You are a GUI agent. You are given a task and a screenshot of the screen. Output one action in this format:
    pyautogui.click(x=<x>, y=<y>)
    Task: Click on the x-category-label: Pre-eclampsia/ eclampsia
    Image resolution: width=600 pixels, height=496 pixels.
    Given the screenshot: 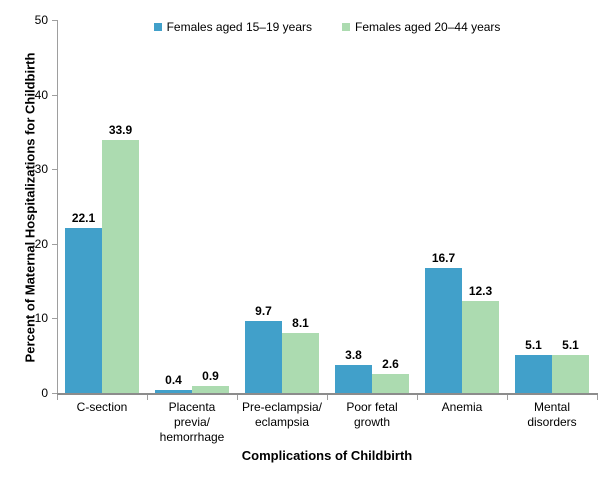 What is the action you would take?
    pyautogui.click(x=282, y=414)
    